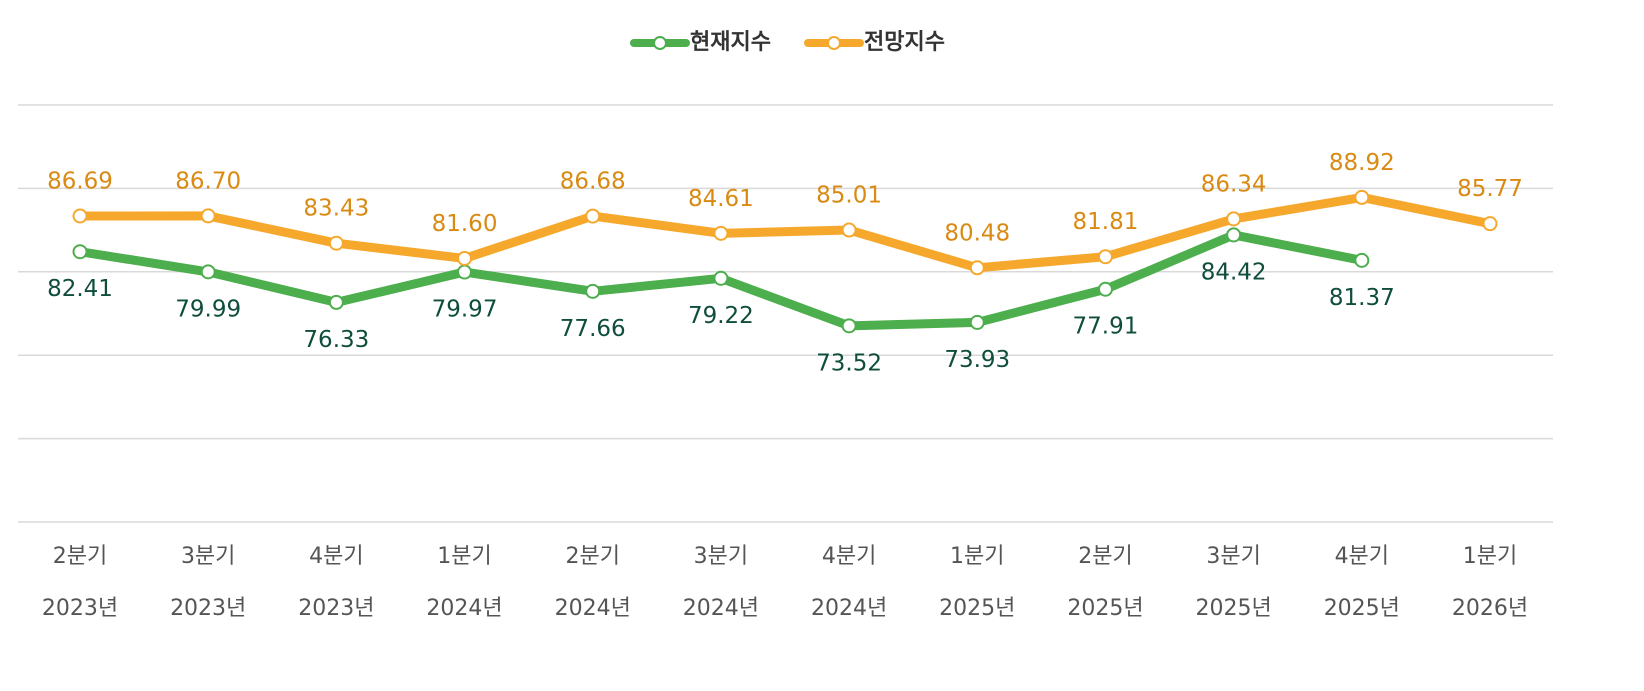 The height and width of the screenshot is (691, 1644). Describe the element at coordinates (465, 224) in the screenshot. I see `value-label: 81.60` at that location.